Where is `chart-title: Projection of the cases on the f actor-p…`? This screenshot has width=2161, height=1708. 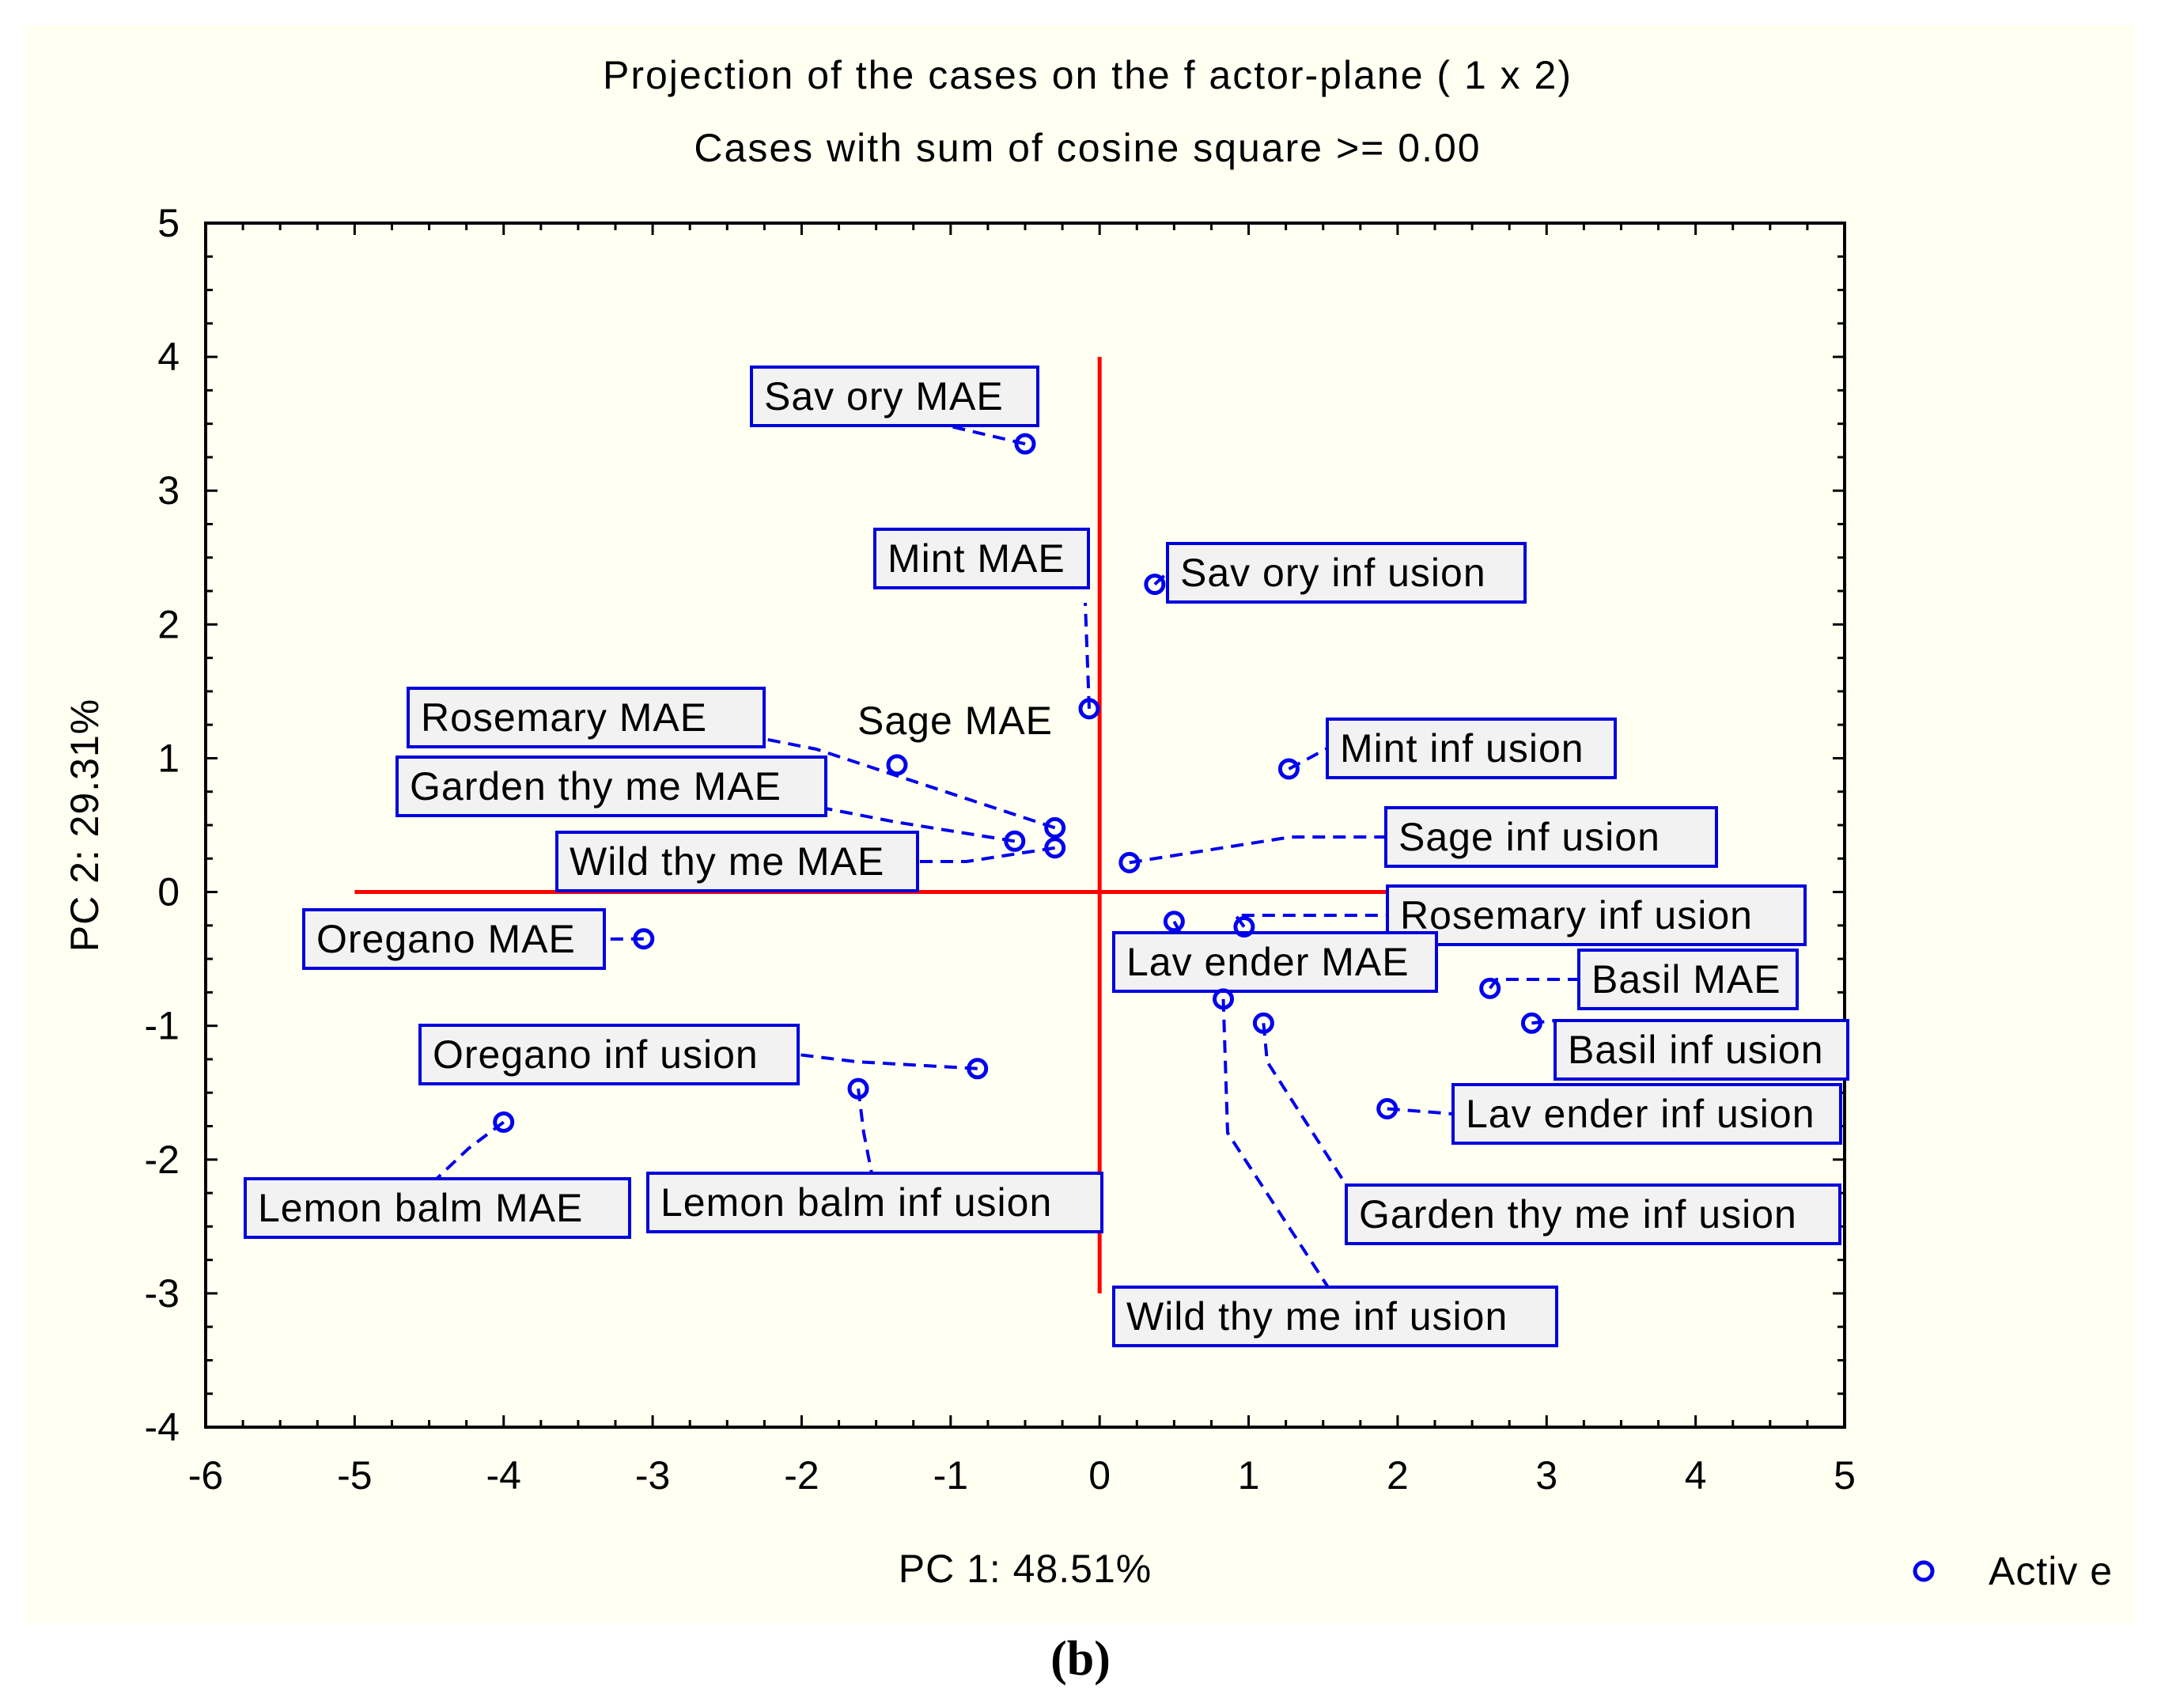 chart-title: Projection of the cases on the f actor-p… is located at coordinates (1087, 75).